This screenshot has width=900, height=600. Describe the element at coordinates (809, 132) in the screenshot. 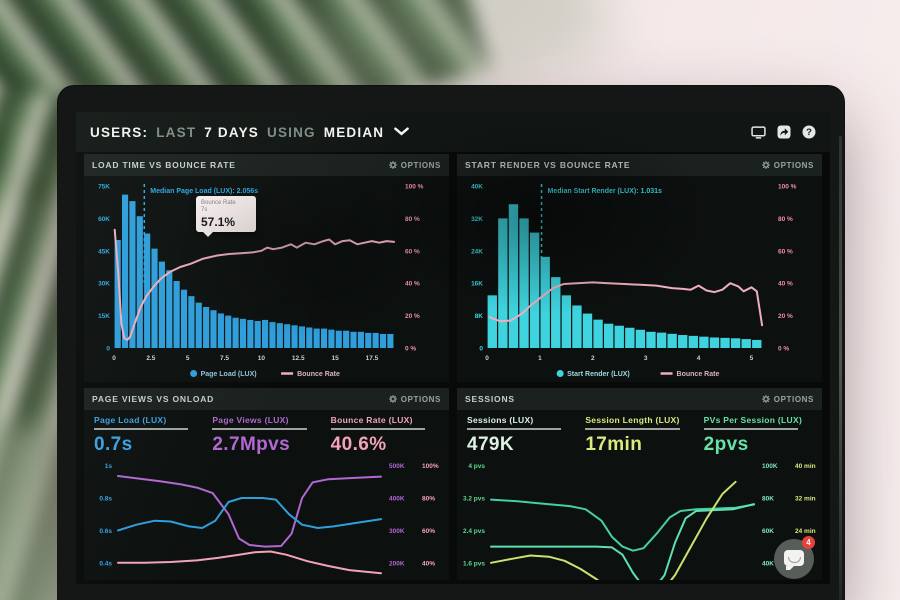

I see `help-icon: ?` at that location.